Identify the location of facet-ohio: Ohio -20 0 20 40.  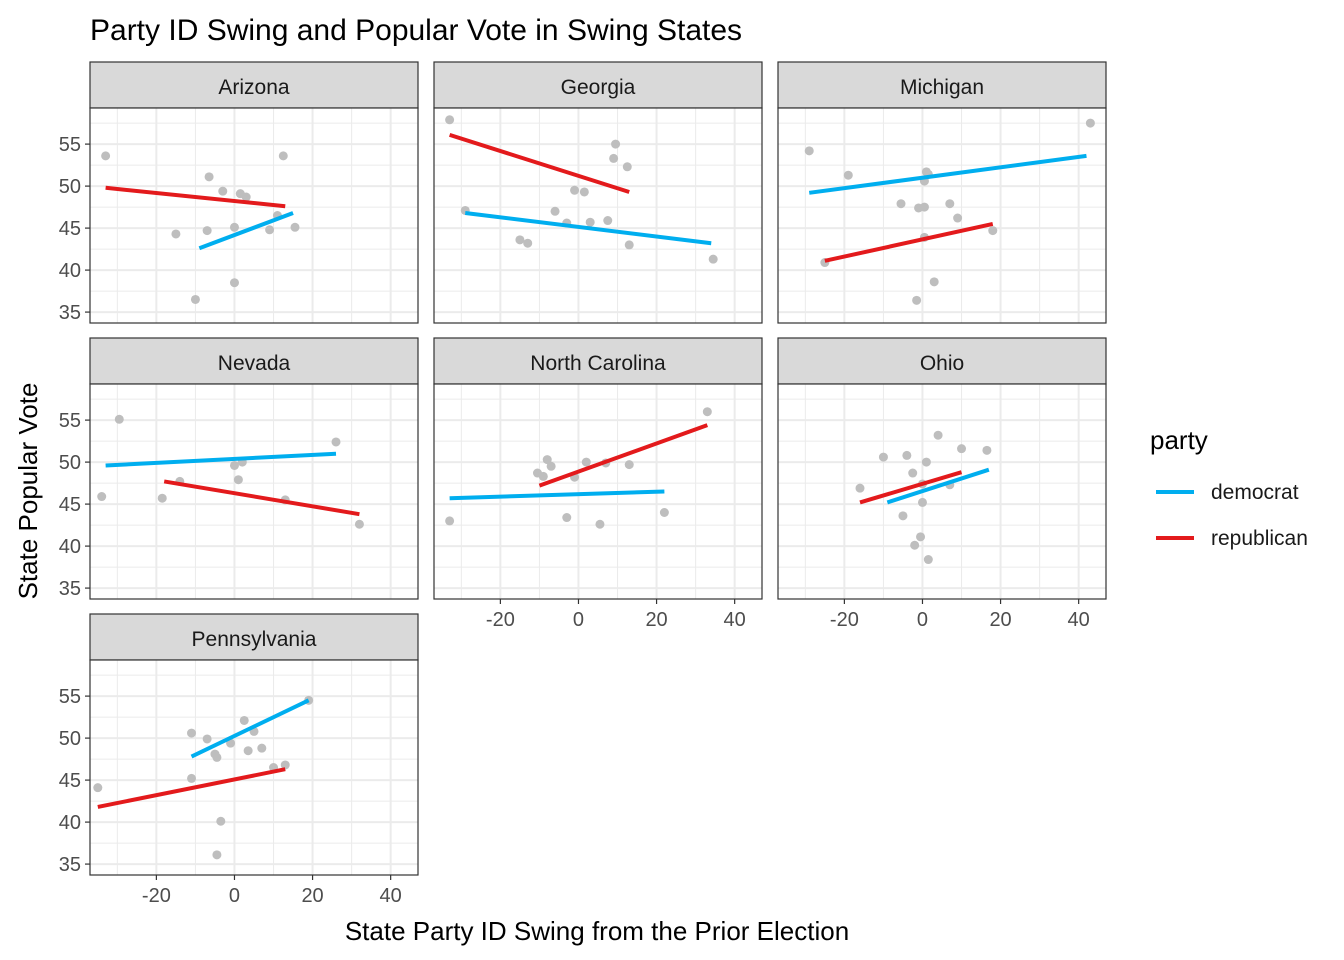
(942, 484).